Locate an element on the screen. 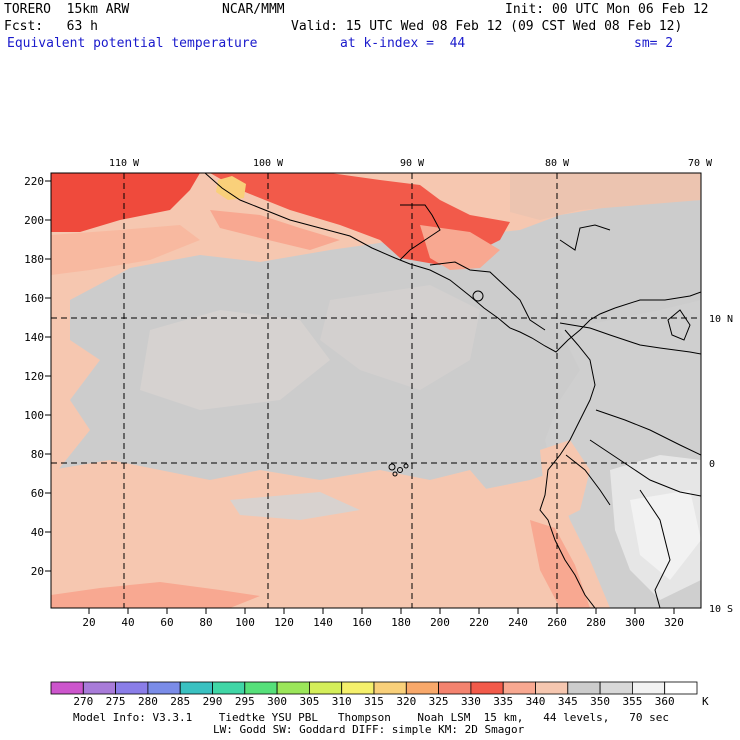 This screenshot has width=740, height=740. x-tick-label: 60 is located at coordinates (166, 622).